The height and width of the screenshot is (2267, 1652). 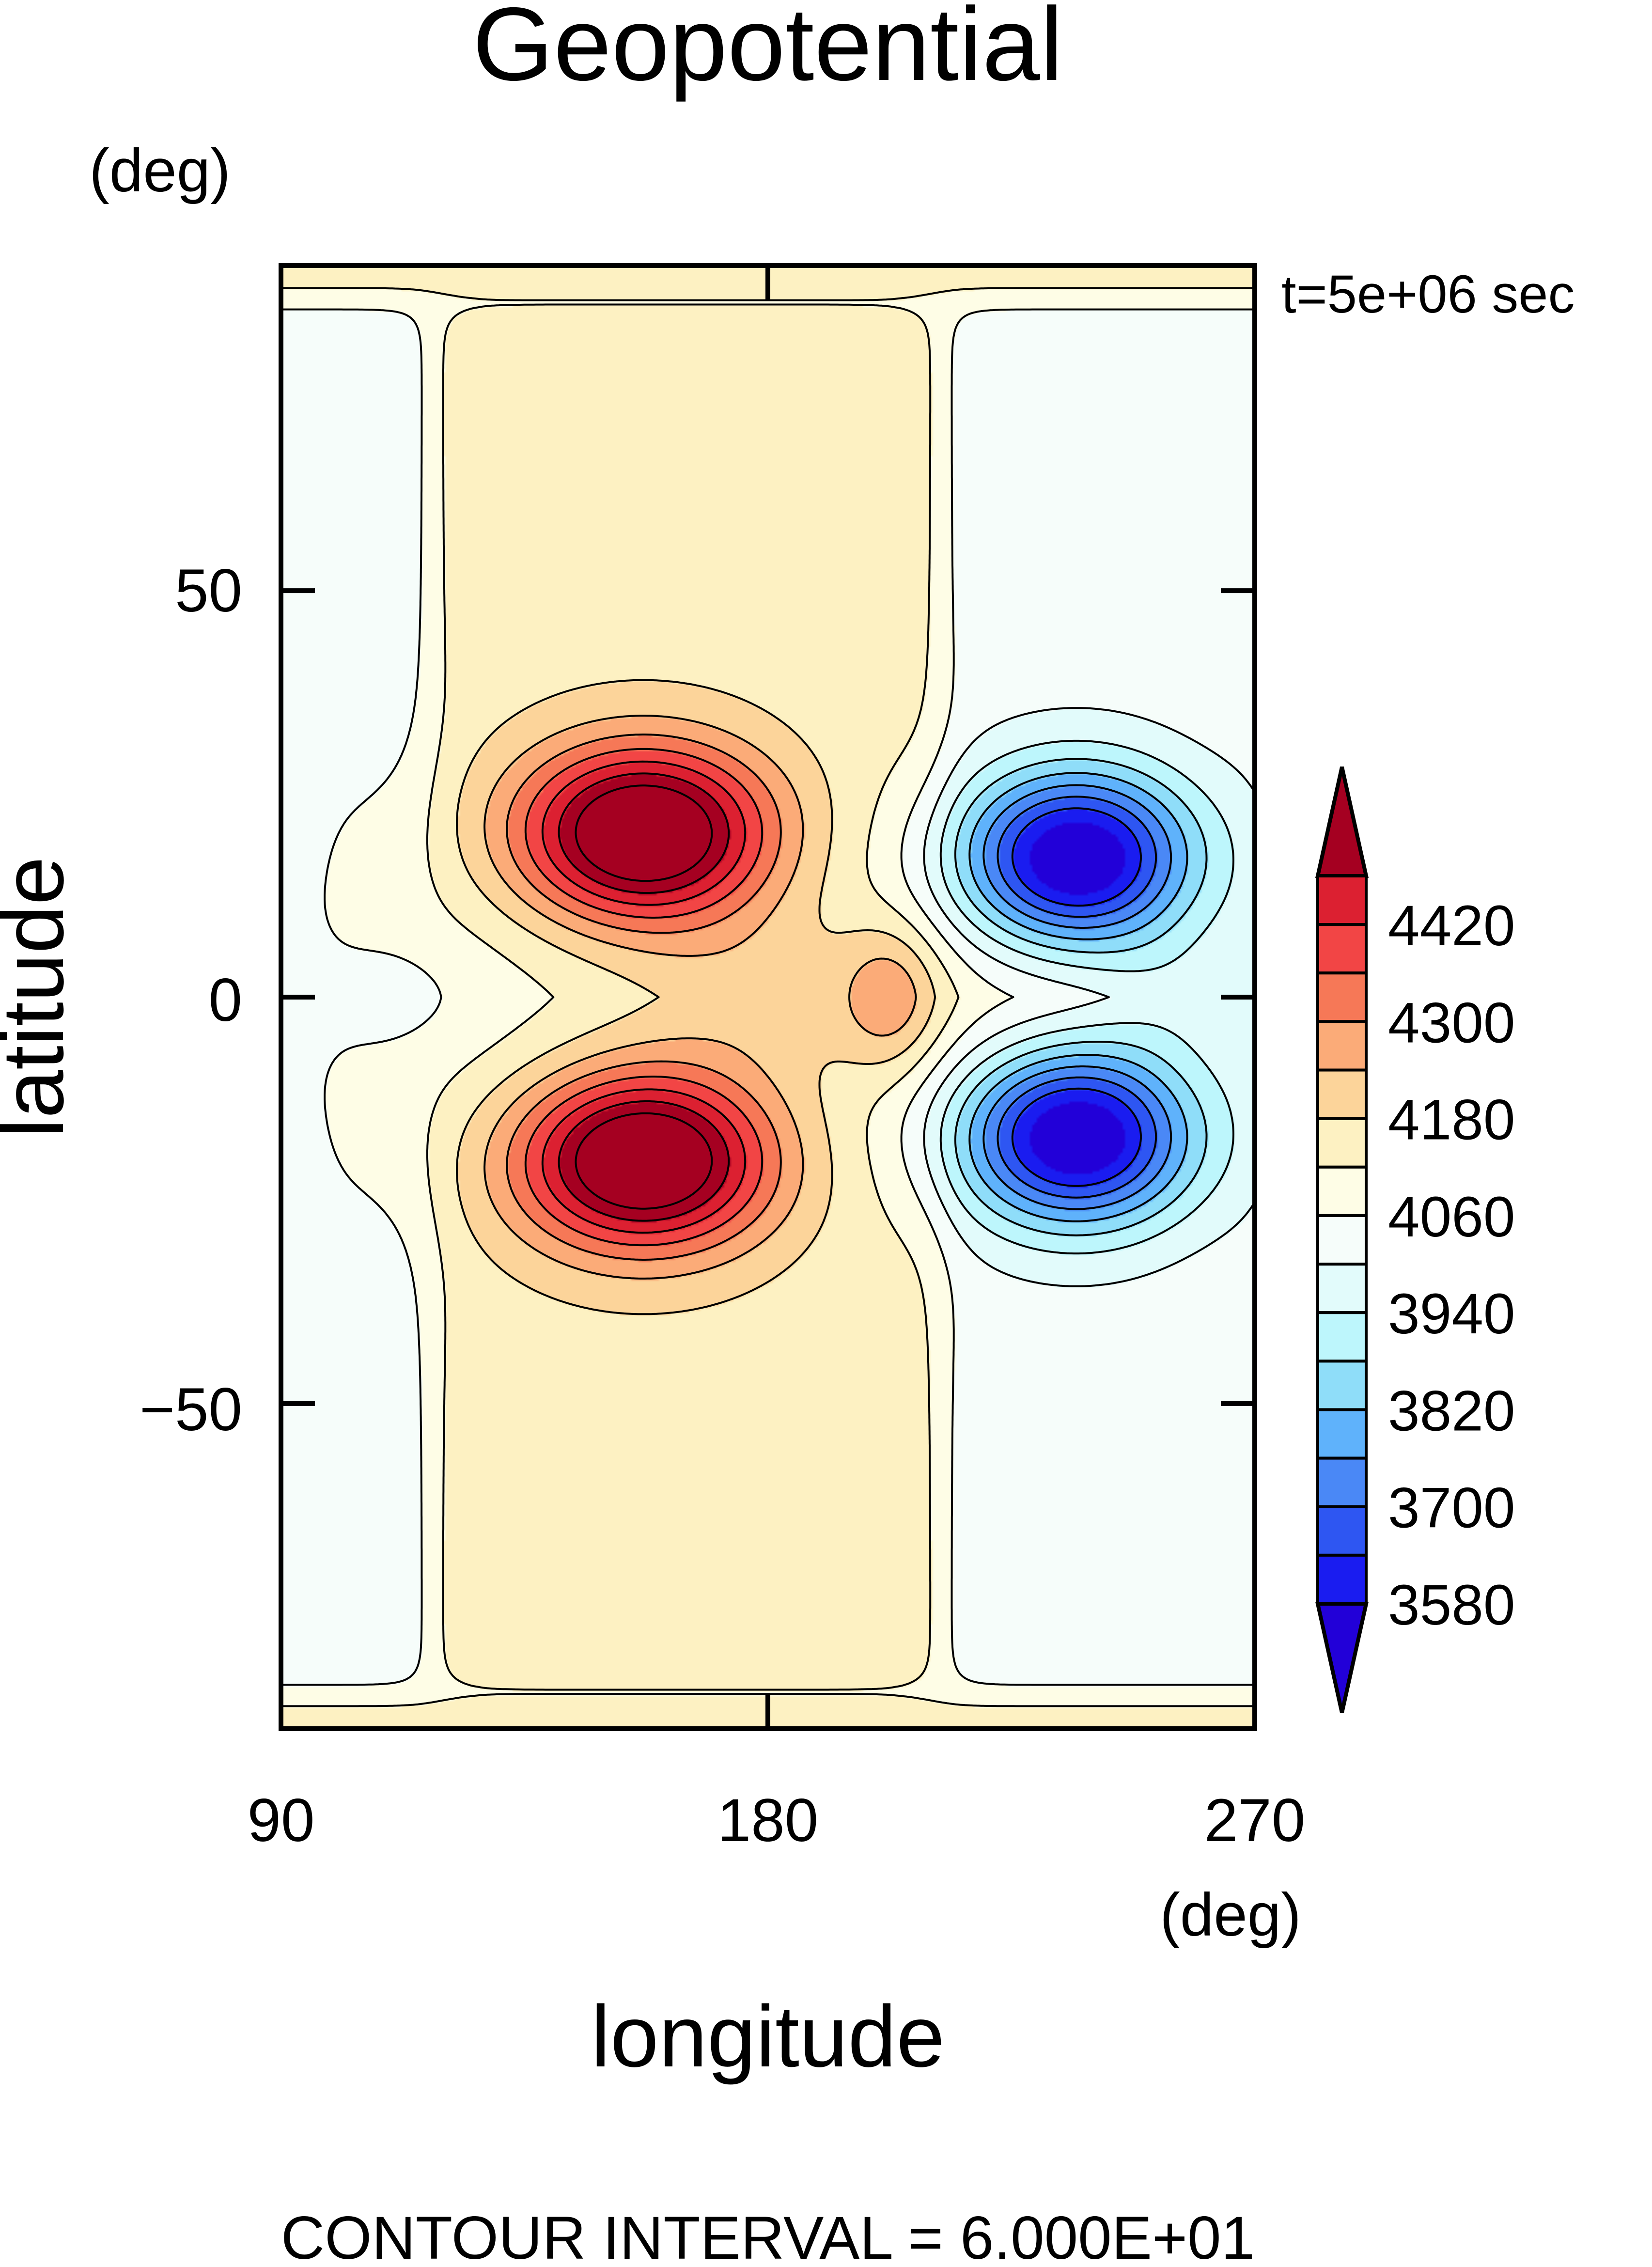 What do you see at coordinates (1451, 1120) in the screenshot?
I see `colorbar-label: 4180` at bounding box center [1451, 1120].